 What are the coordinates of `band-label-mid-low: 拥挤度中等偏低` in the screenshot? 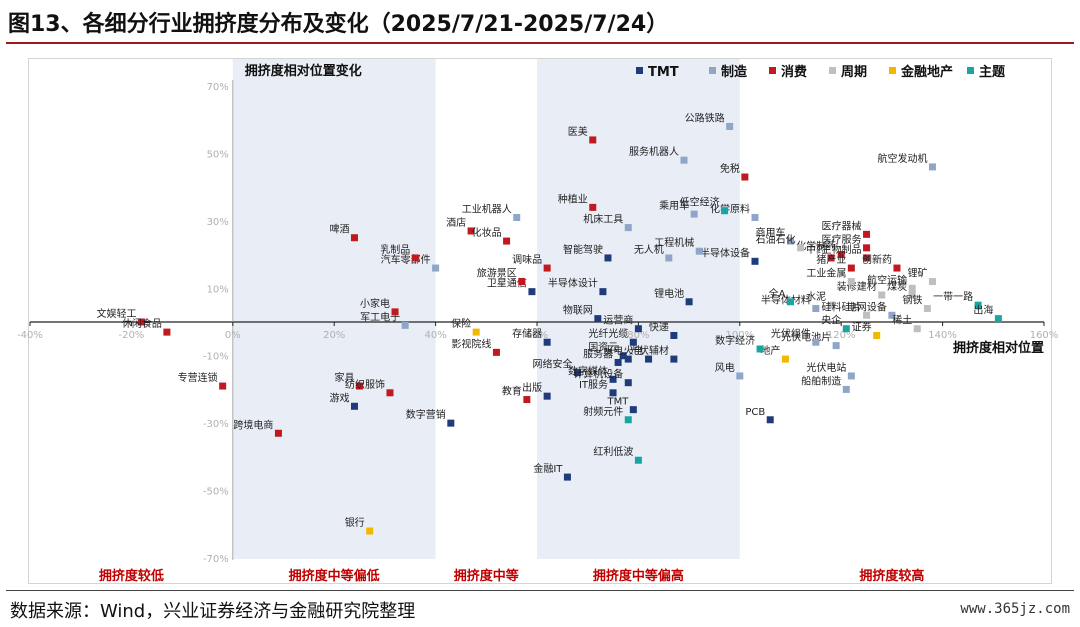 It's located at (334, 576).